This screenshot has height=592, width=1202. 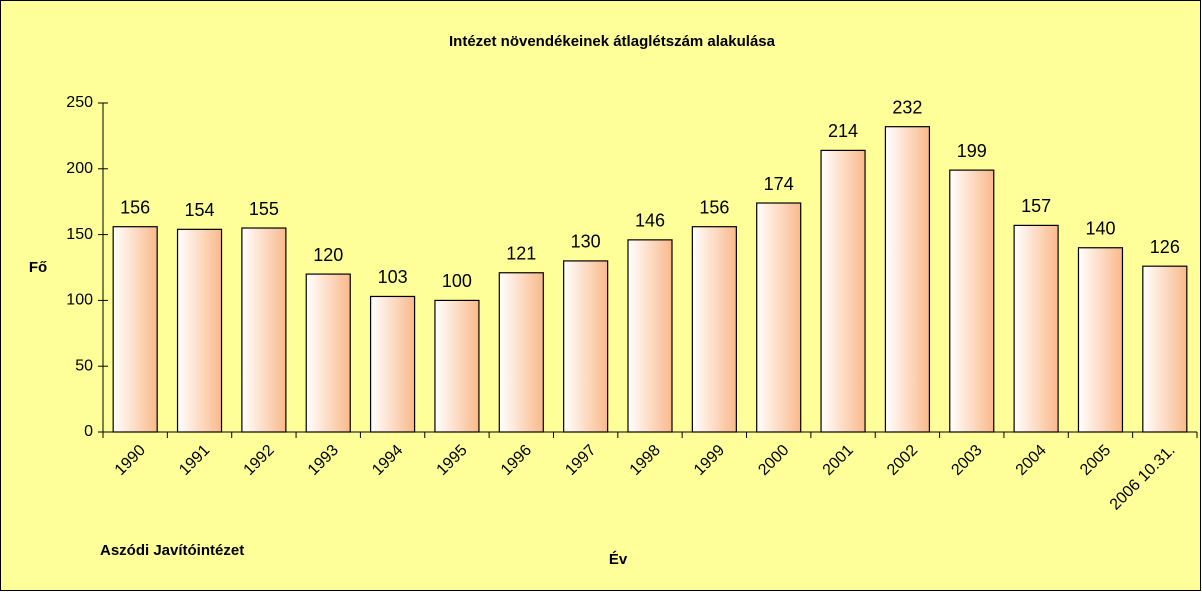 What do you see at coordinates (79, 102) in the screenshot?
I see `y-tick-label: 250` at bounding box center [79, 102].